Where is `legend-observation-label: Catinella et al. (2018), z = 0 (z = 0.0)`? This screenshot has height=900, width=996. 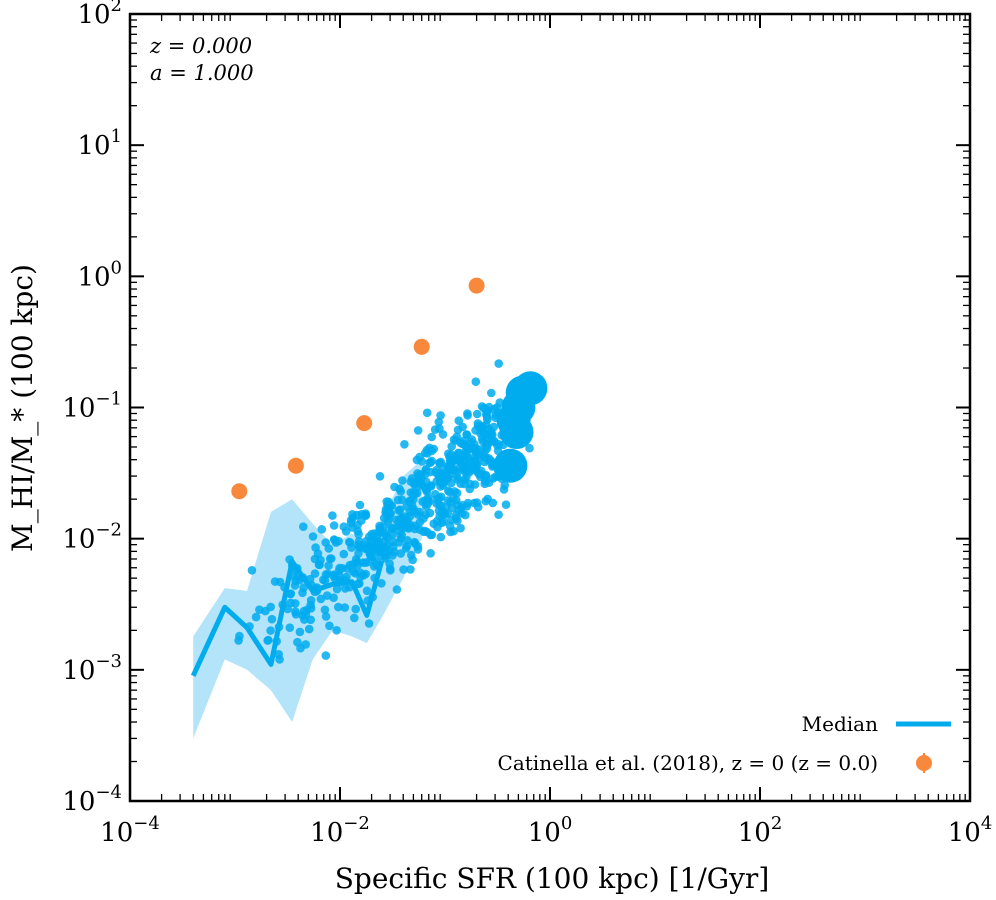 legend-observation-label: Catinella et al. (2018), z = 0 (z = 0.0) is located at coordinates (688, 763).